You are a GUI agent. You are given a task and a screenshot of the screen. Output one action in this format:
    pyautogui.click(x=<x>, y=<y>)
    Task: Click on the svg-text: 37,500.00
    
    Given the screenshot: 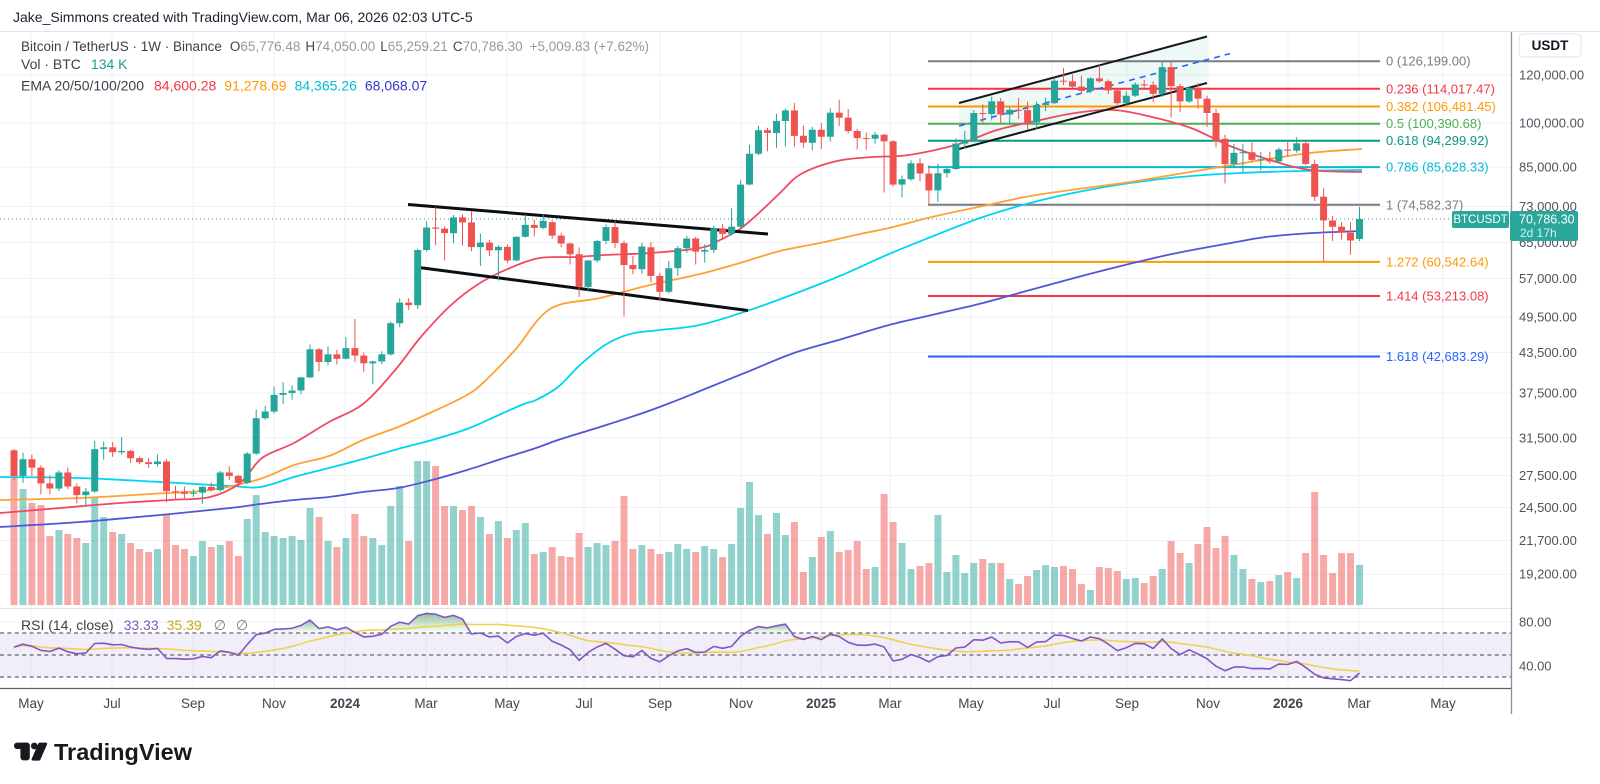 What is the action you would take?
    pyautogui.click(x=1548, y=393)
    